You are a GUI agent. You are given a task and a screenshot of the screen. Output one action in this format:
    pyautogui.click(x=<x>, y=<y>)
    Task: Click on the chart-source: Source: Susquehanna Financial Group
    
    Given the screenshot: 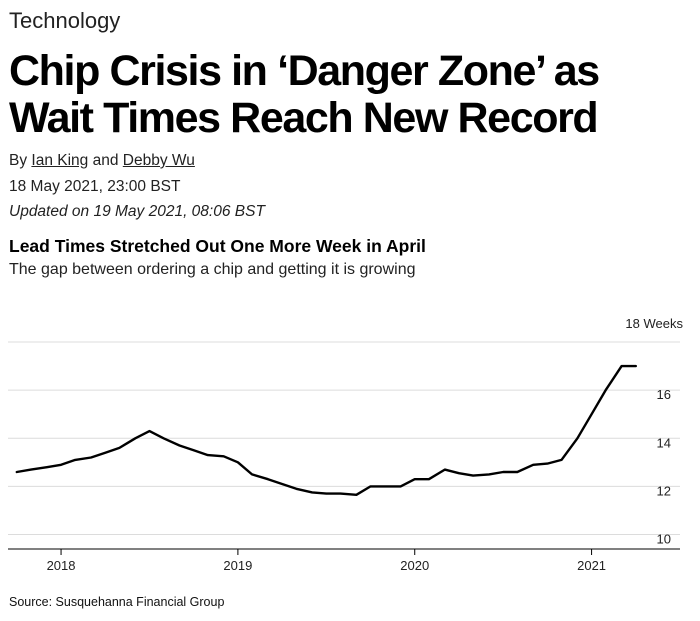 What is the action you would take?
    pyautogui.click(x=117, y=602)
    